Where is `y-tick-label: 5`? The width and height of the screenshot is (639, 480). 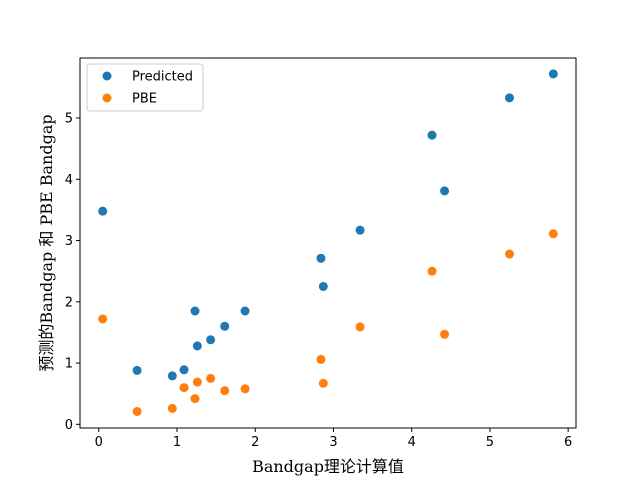 y-tick-label: 5 is located at coordinates (69, 119).